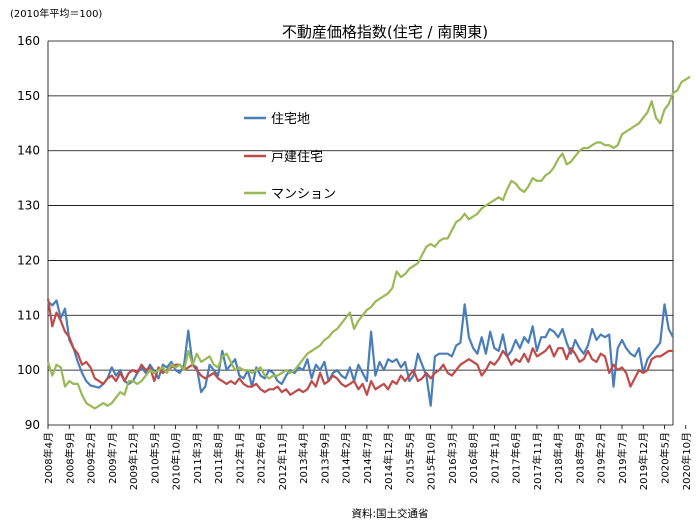 The width and height of the screenshot is (700, 525). I want to click on chart-title: 不動産価格指数(住宅 / 南関東), so click(385, 32).